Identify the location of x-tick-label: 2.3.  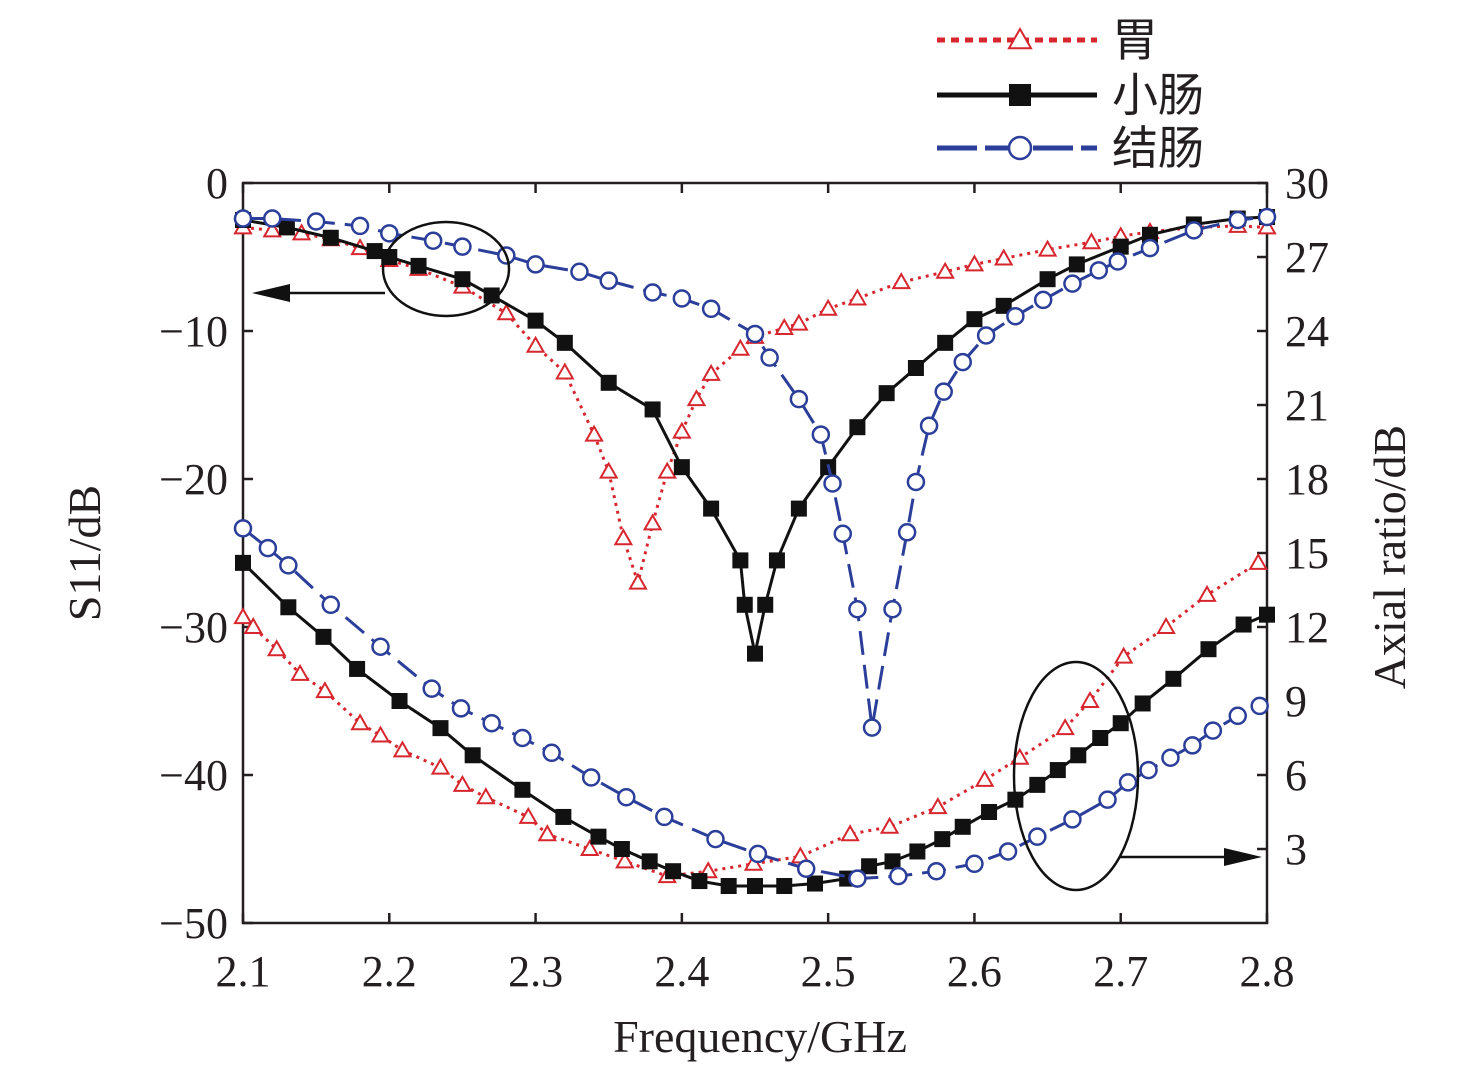
(535, 971).